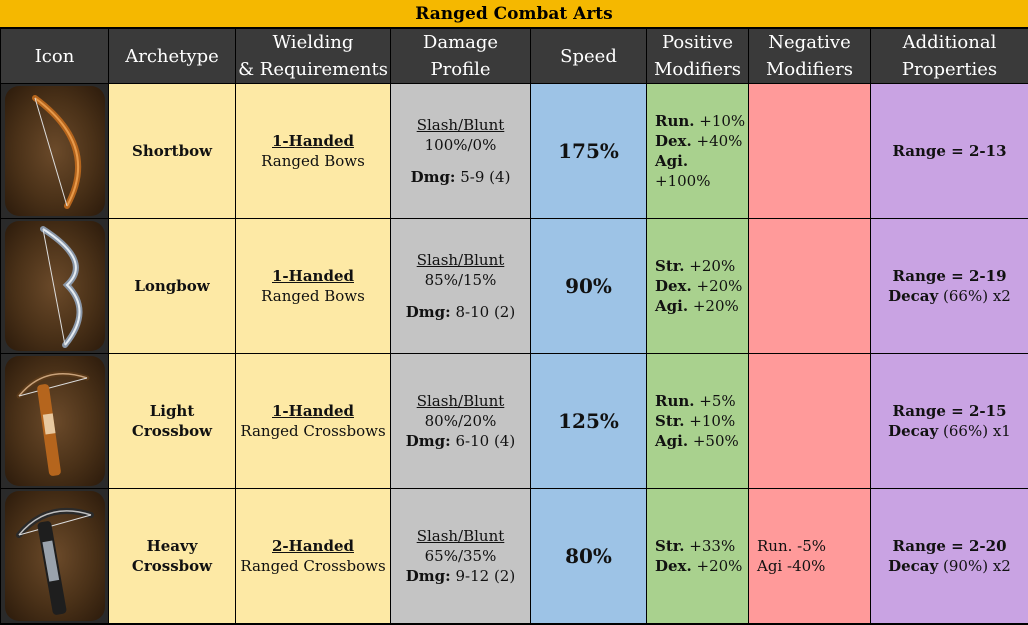 The width and height of the screenshot is (1028, 625). What do you see at coordinates (697, 151) in the screenshot?
I see `positive-cell: Run. +10% Dex. +40% Agi. +100%` at bounding box center [697, 151].